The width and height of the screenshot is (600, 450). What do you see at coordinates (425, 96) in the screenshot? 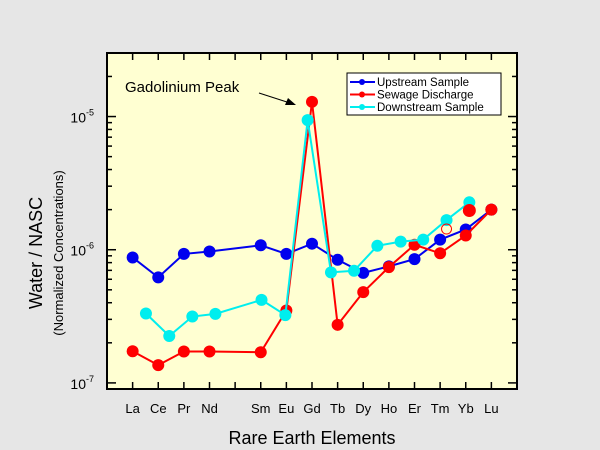
I see `legend-label: Sewage Discharge` at bounding box center [425, 96].